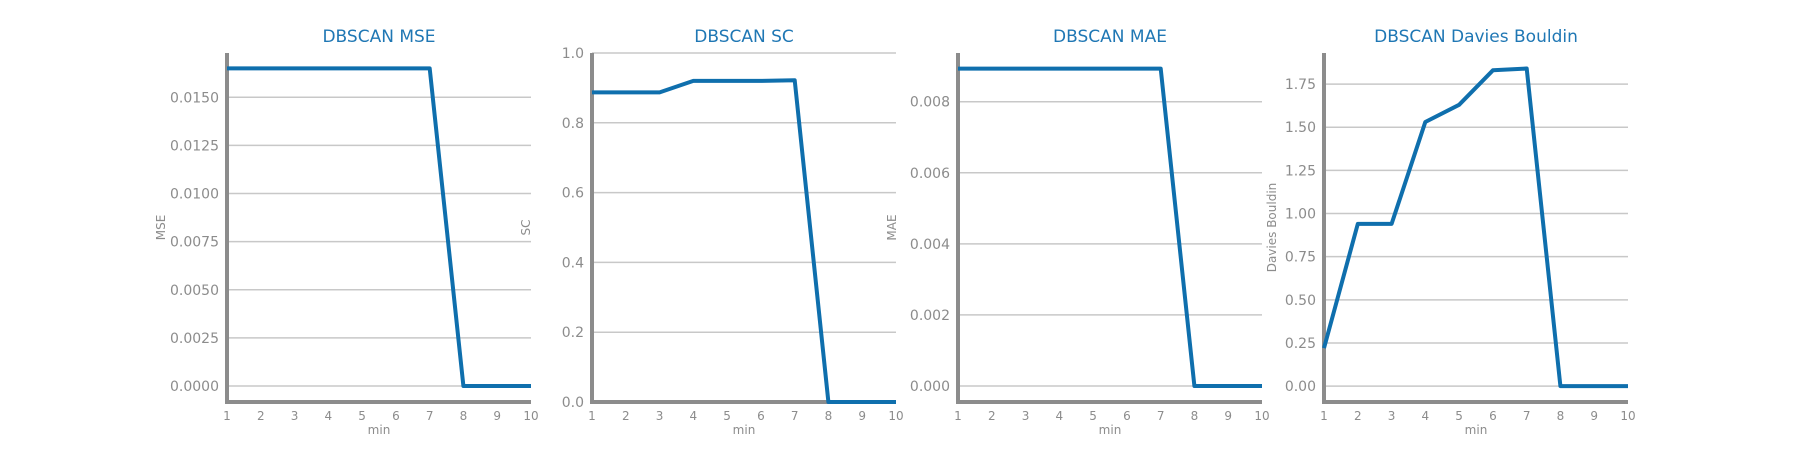  I want to click on y-tick-label: 0.0000, so click(194, 387).